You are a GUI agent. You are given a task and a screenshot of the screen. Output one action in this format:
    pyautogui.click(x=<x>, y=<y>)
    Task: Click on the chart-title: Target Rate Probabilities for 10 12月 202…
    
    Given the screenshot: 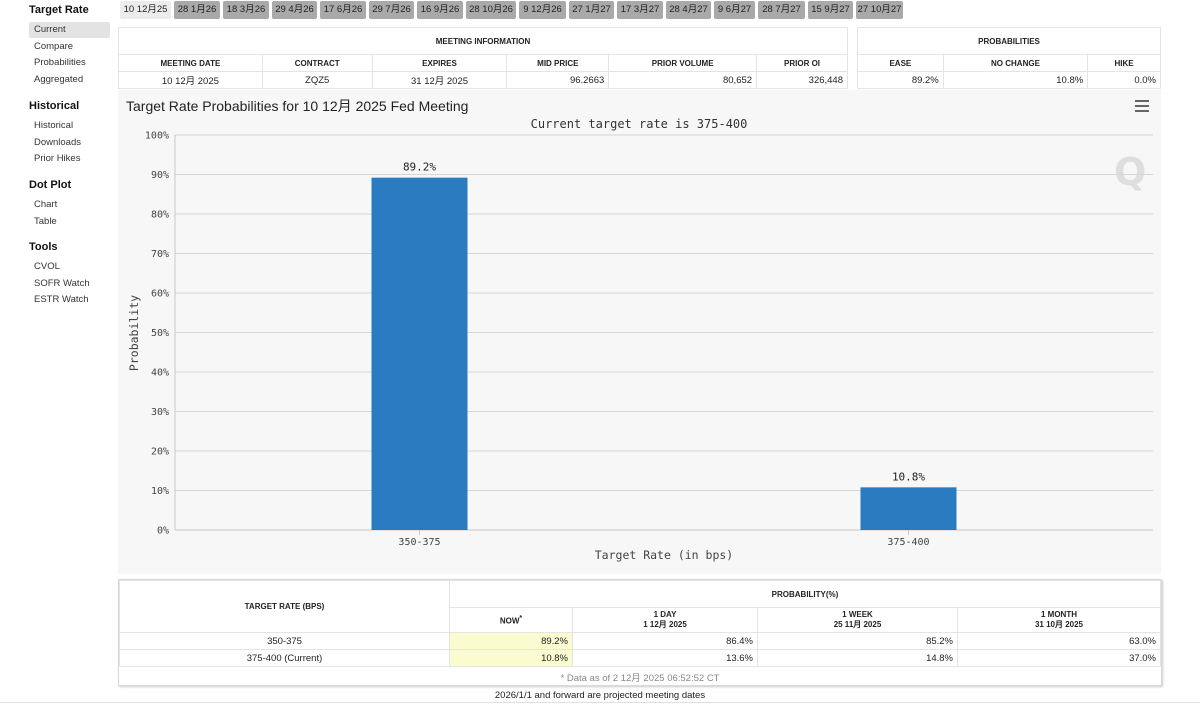 What is the action you would take?
    pyautogui.click(x=297, y=106)
    